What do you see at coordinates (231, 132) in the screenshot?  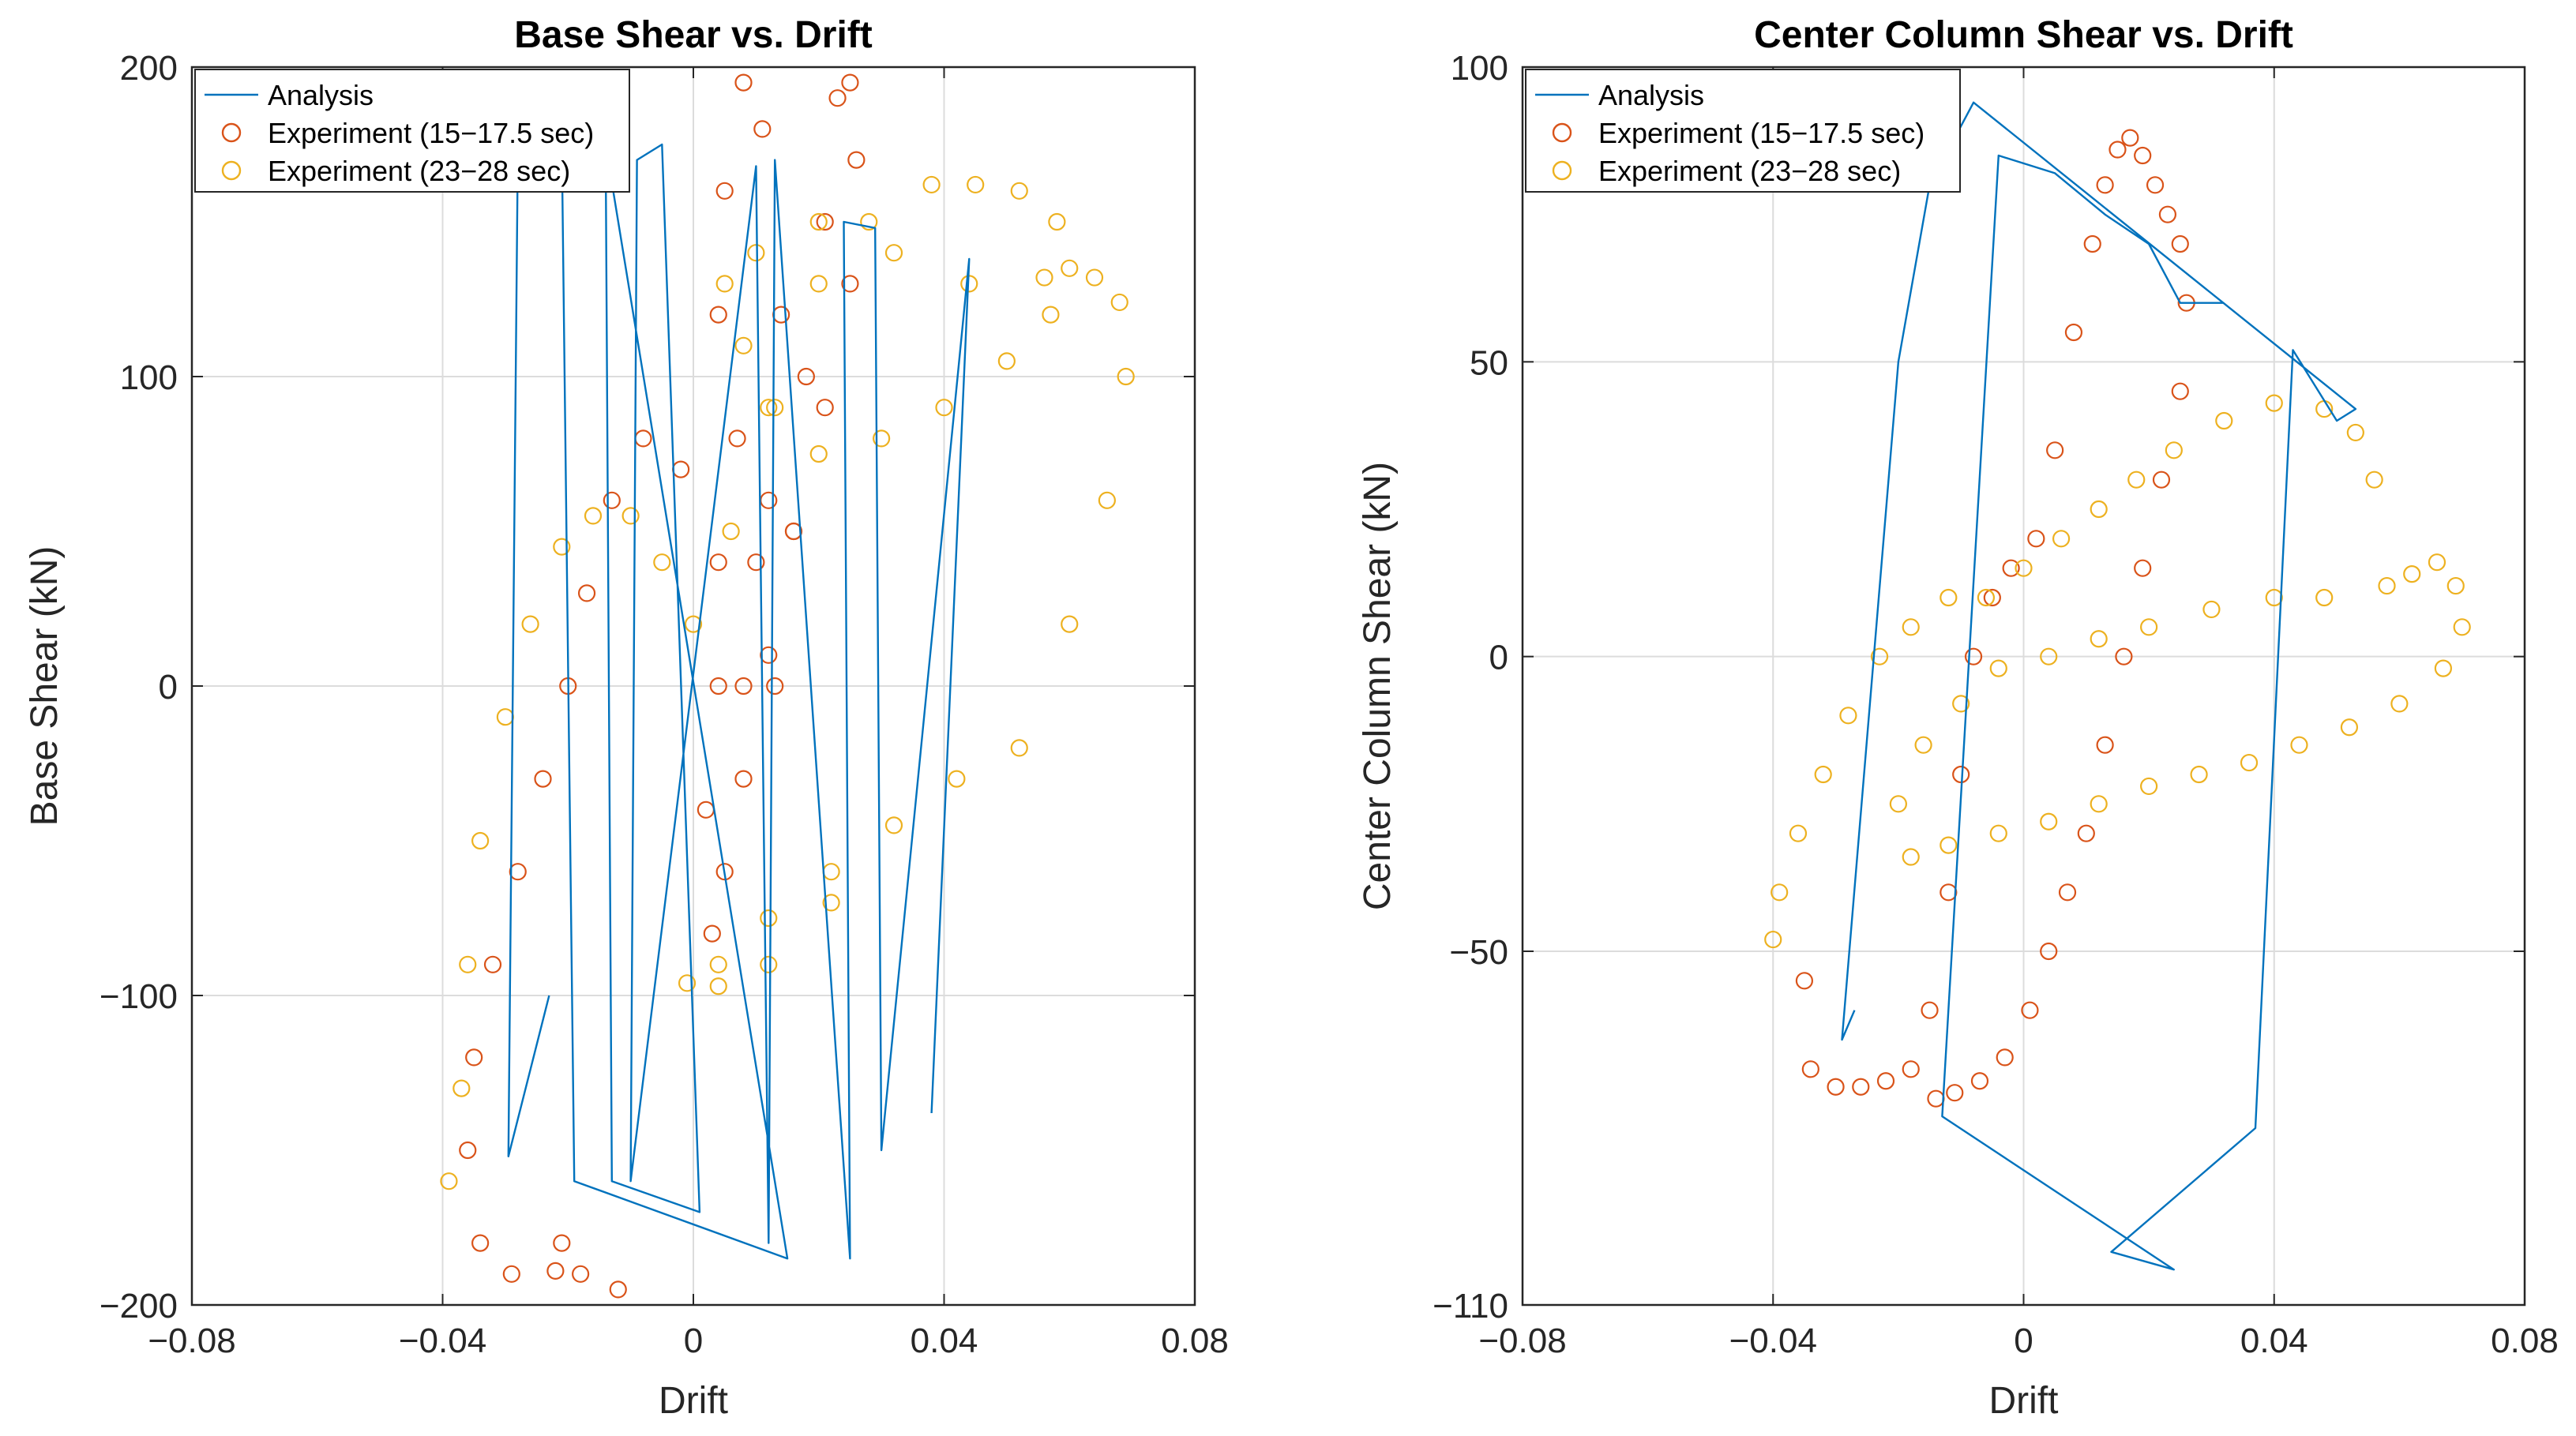 I see `legend-marker-swatch` at bounding box center [231, 132].